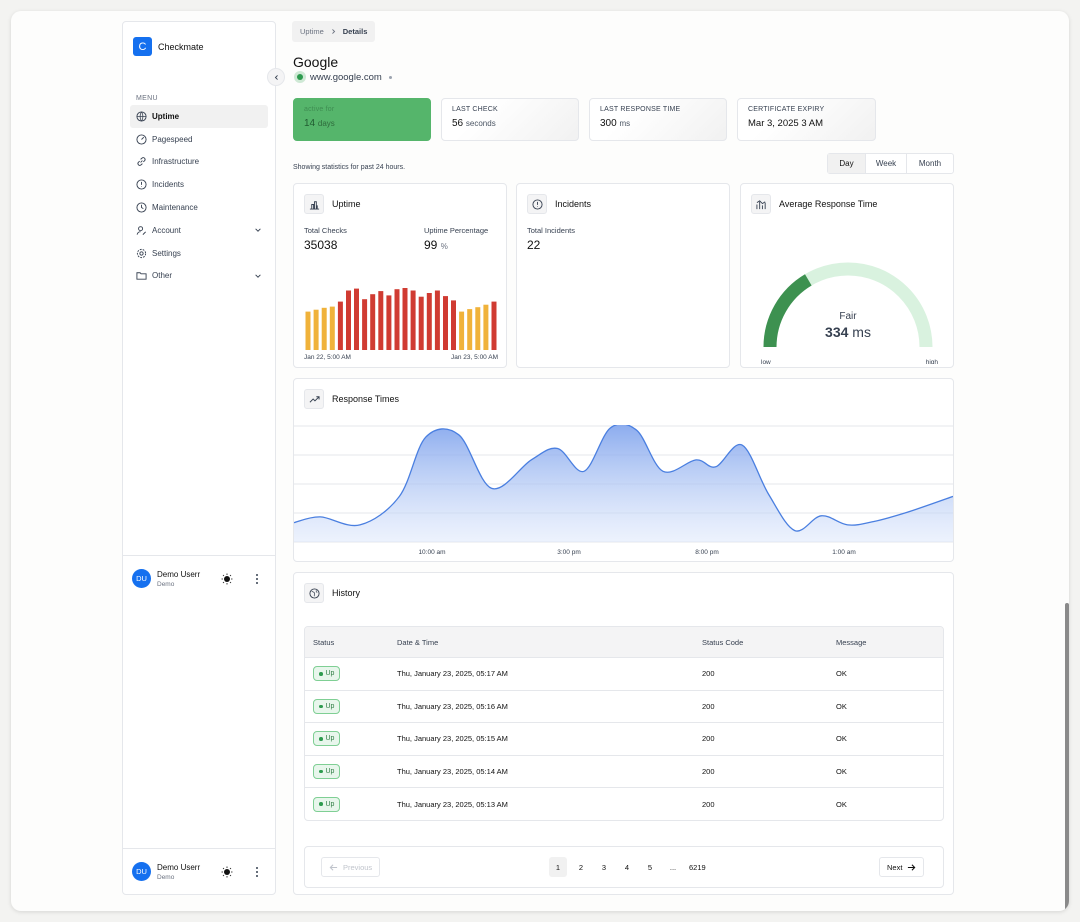 This screenshot has height=922, width=1080. I want to click on user-role: Demo, so click(166, 584).